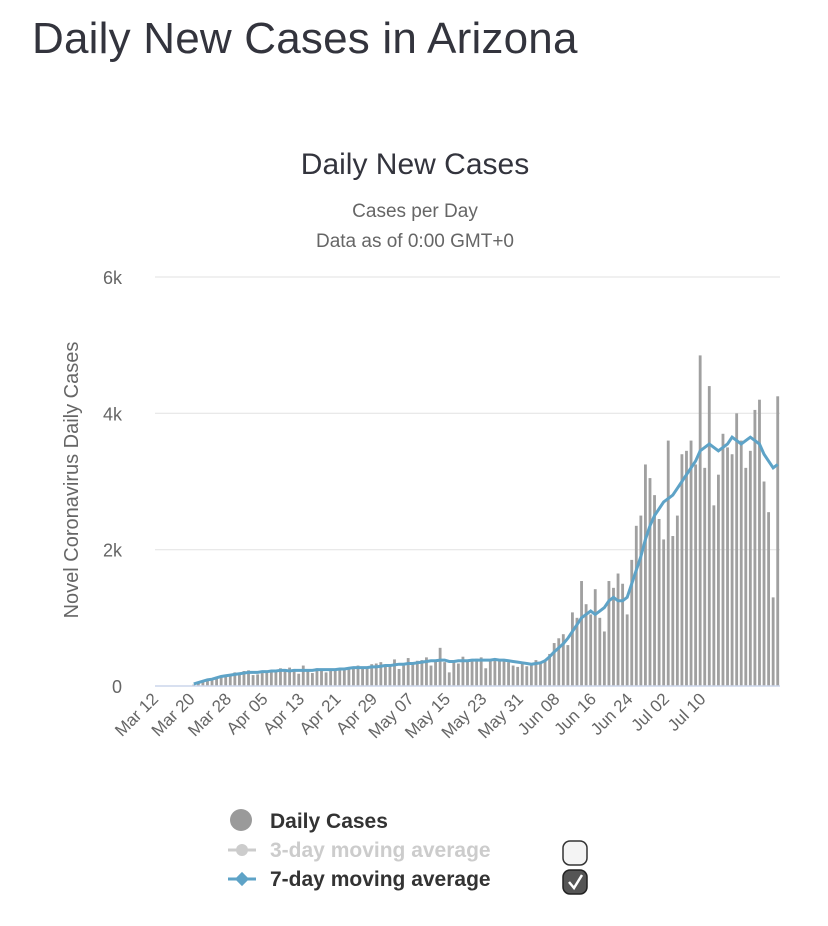  What do you see at coordinates (113, 414) in the screenshot?
I see `y-tick-label: 4k` at bounding box center [113, 414].